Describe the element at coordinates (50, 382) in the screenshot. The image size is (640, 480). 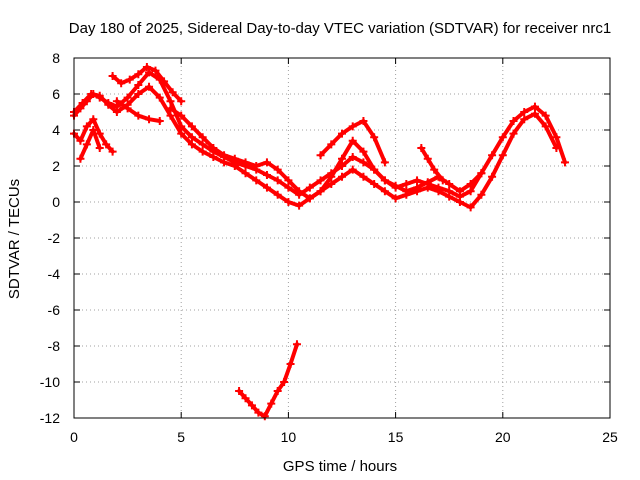
I see `y-tick-label: -10` at that location.